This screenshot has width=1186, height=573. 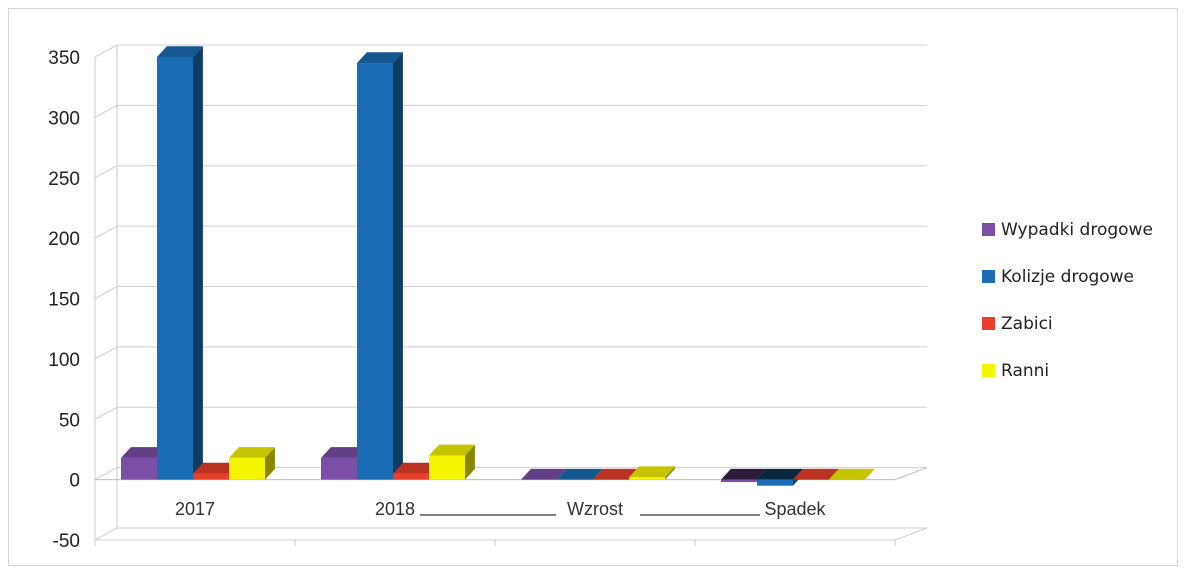 I want to click on bar-ranni-wzrost, so click(x=652, y=473).